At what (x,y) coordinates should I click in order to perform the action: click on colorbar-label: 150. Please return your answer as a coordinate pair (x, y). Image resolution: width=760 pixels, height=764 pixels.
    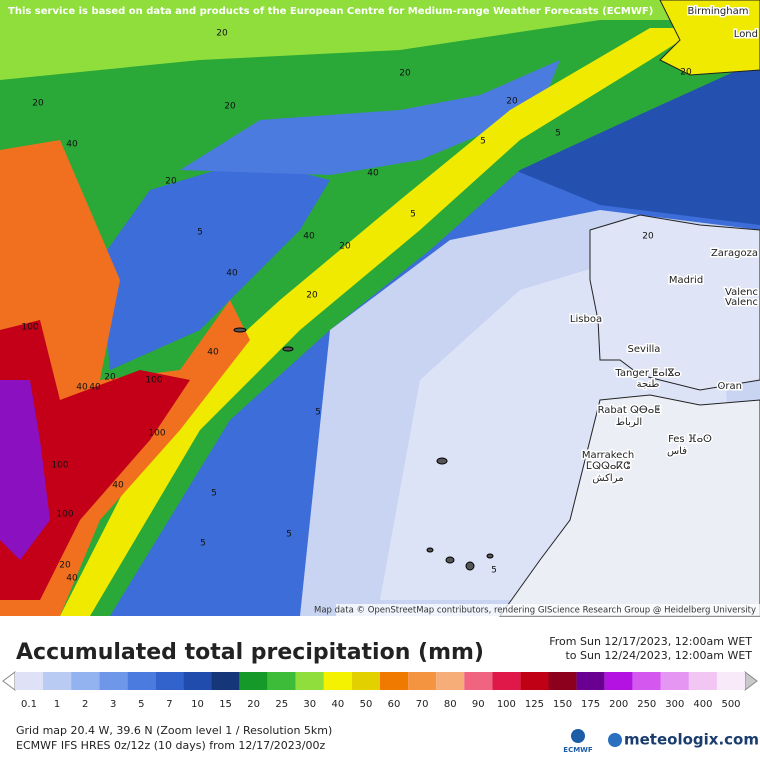
    Looking at the image, I should click on (562, 704).